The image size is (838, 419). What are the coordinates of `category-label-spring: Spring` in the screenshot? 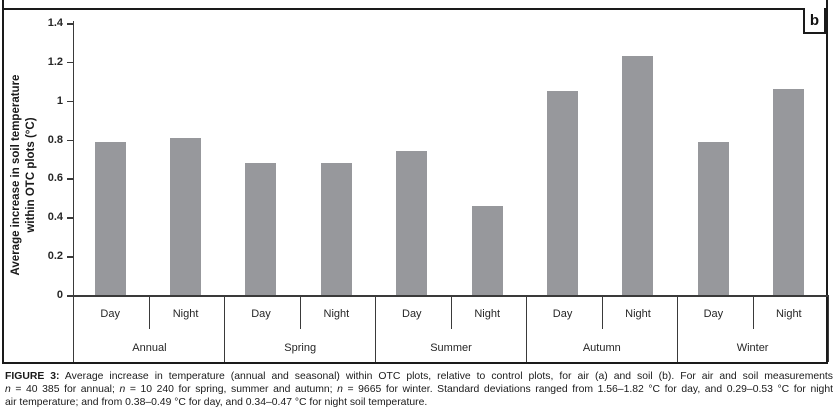 It's located at (300, 348).